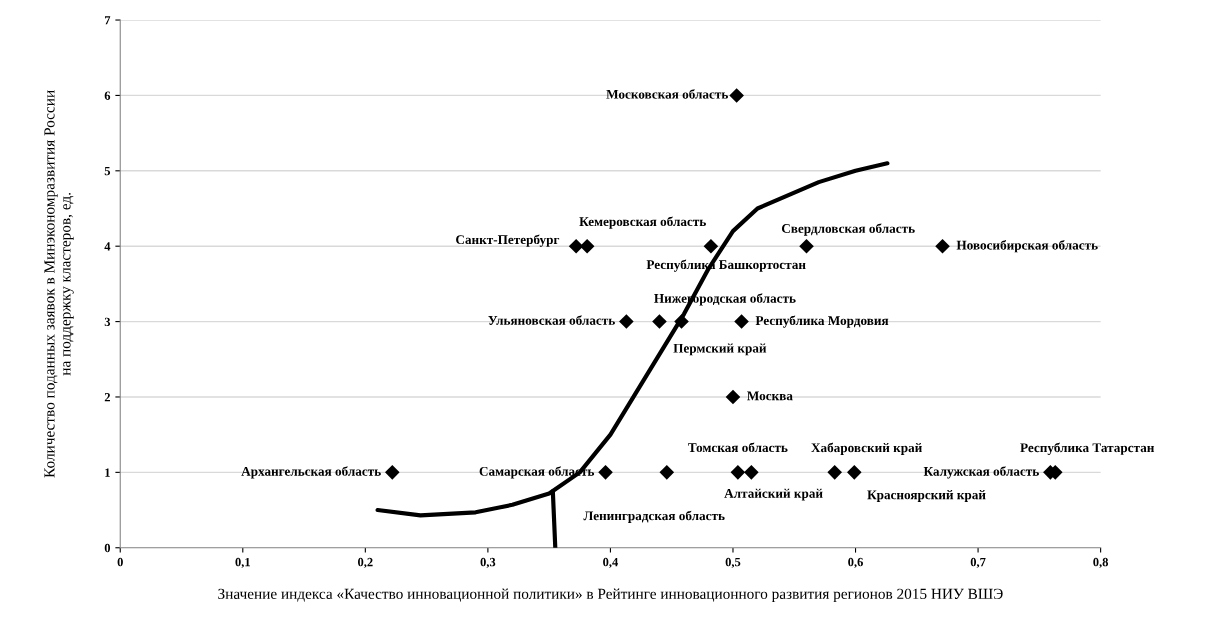  Describe the element at coordinates (642, 222) in the screenshot. I see `annotation: Кемеровская область` at that location.